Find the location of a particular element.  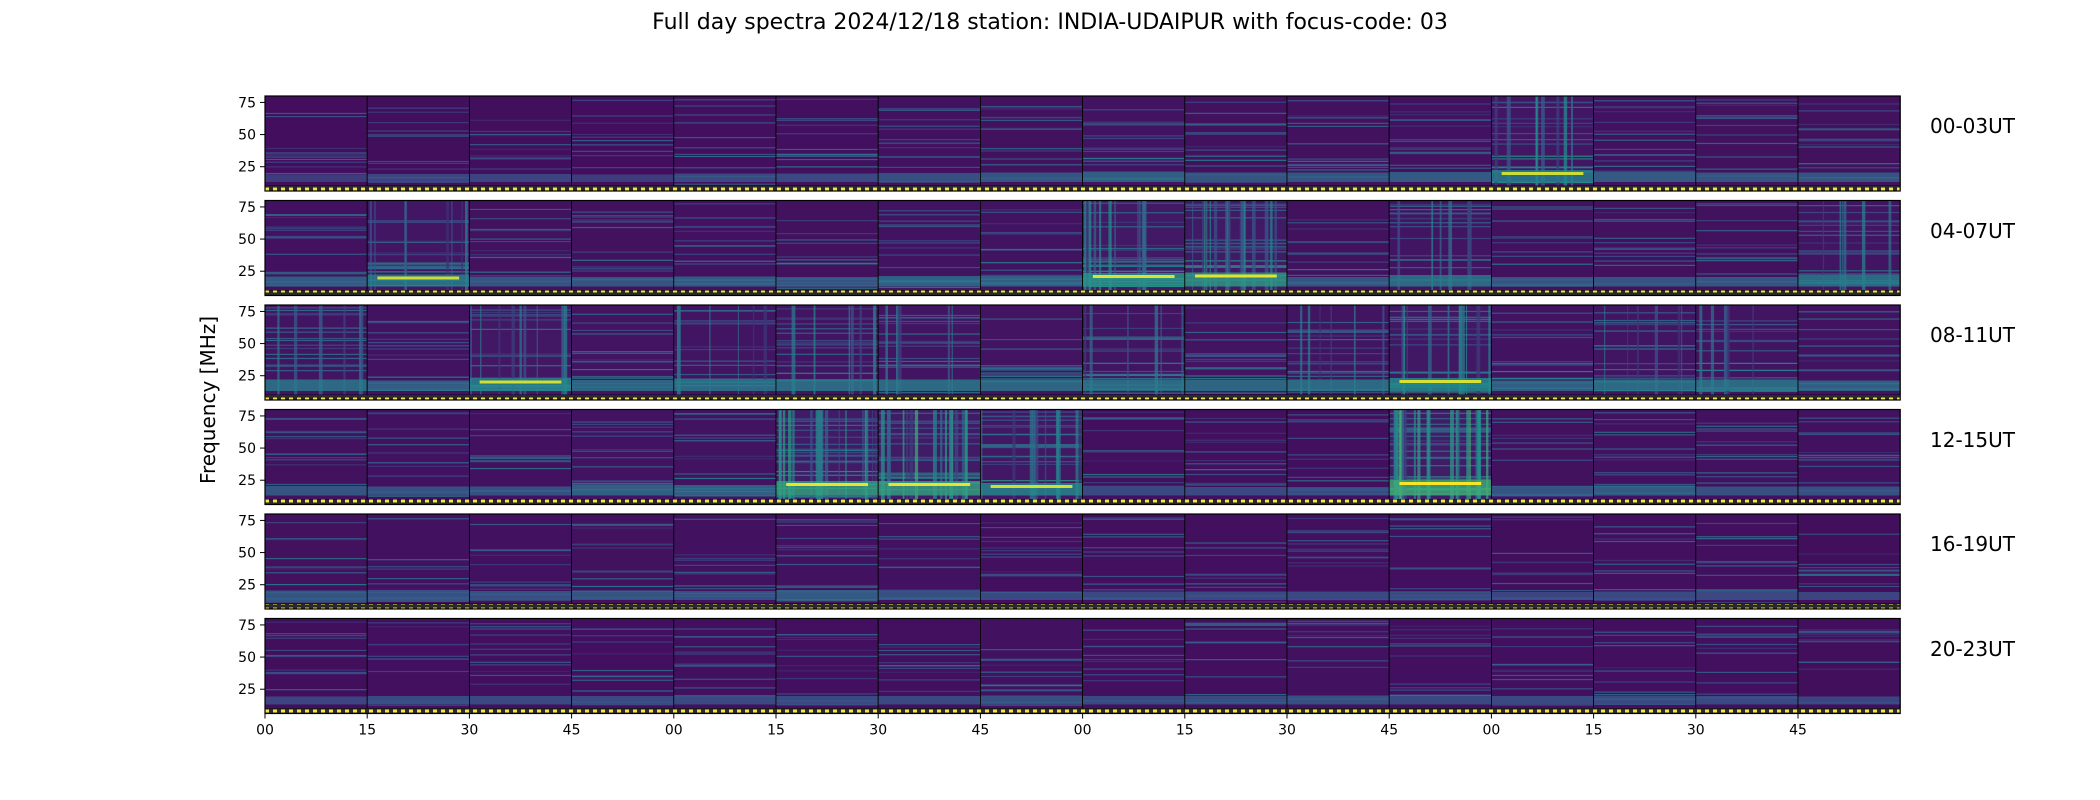

y-tick-label: 75 is located at coordinates (247, 312).